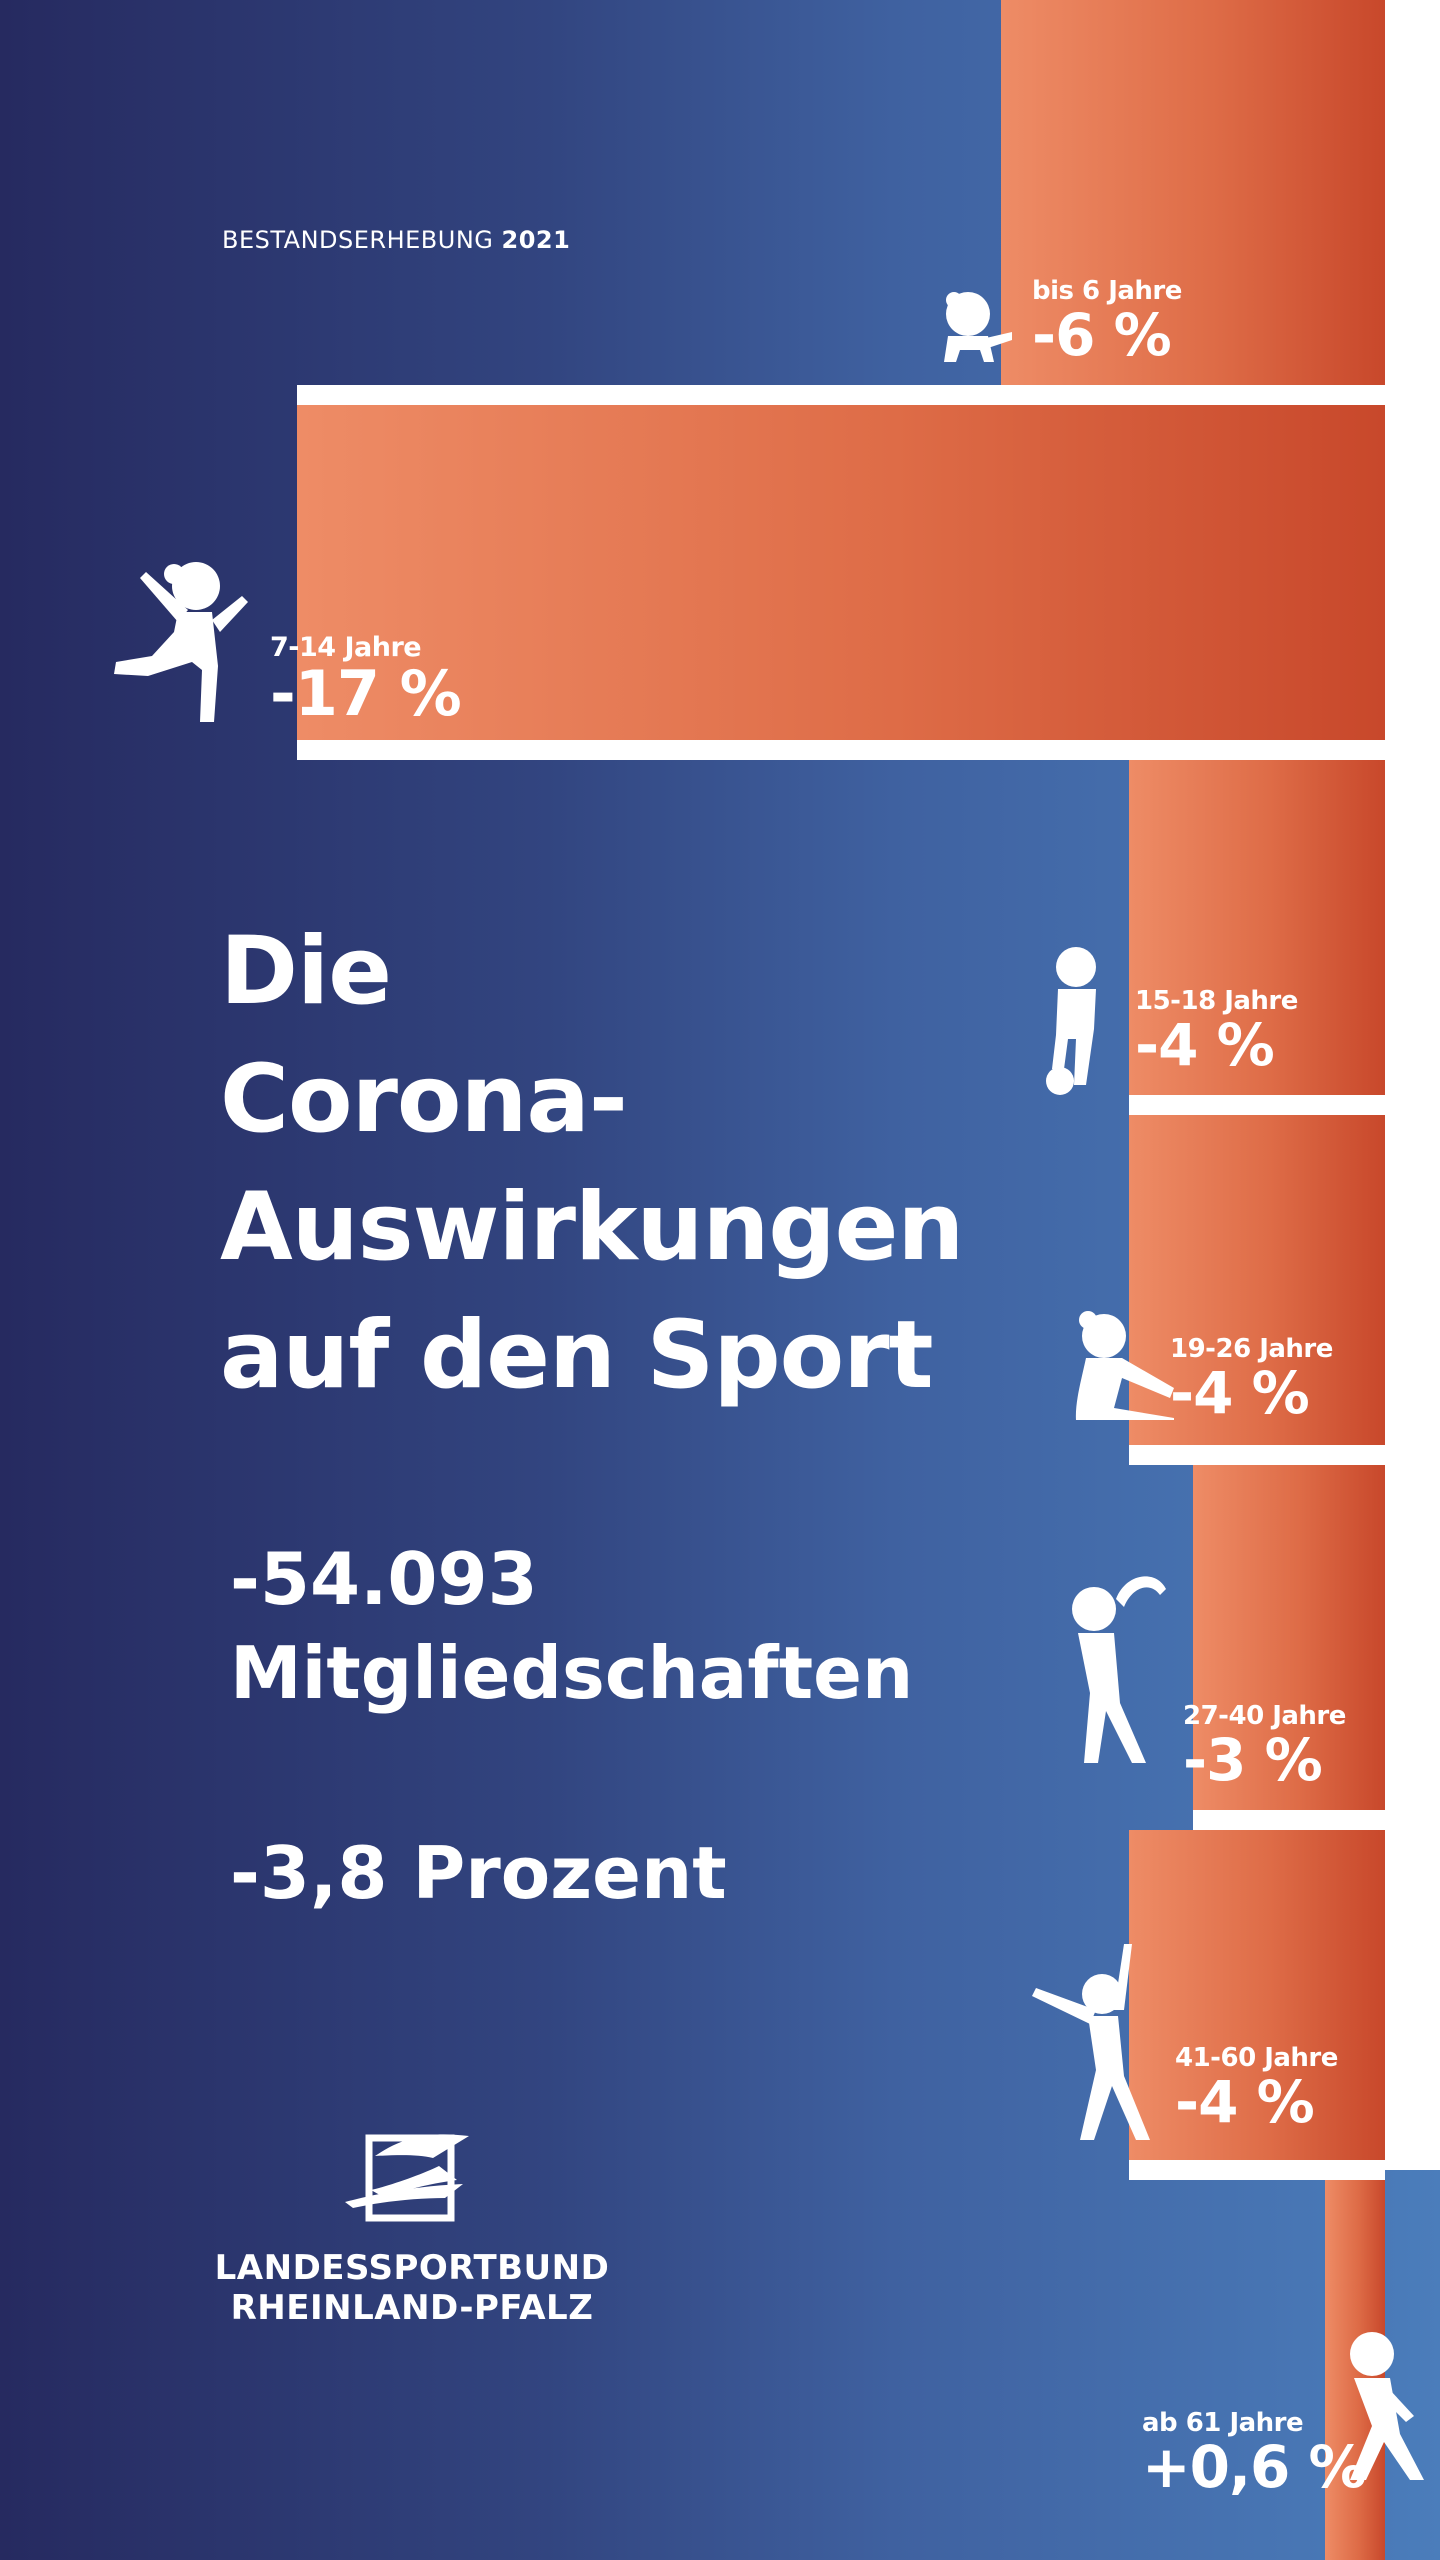  I want to click on survey-label: BESTANDSERHEBUNG 2021, so click(396, 240).